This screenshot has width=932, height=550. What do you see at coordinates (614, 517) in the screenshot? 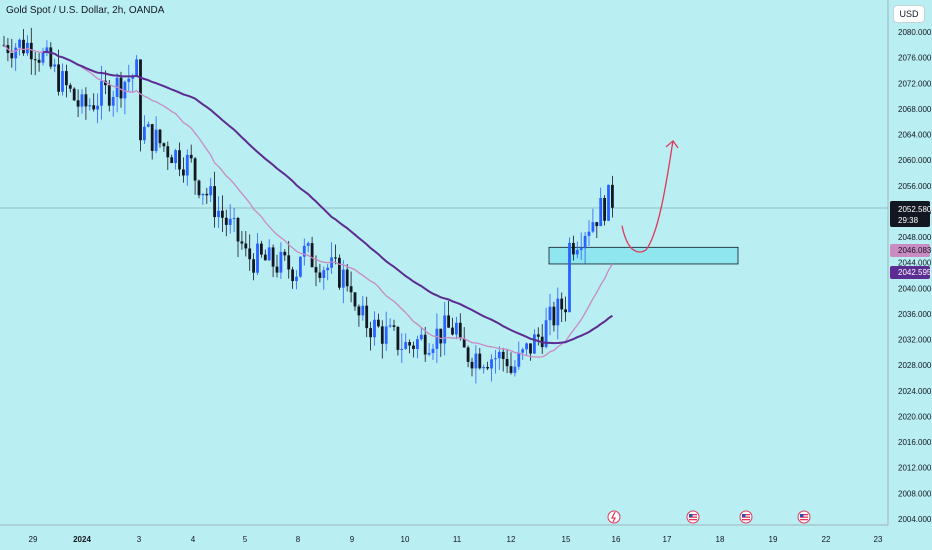
I see `lightning-event-icon` at bounding box center [614, 517].